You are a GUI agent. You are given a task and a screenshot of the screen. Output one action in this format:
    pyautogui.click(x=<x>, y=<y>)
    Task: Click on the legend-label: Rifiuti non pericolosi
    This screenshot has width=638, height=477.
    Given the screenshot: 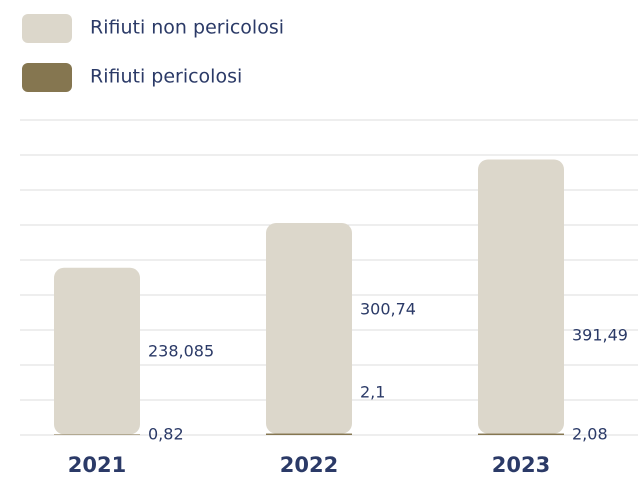 What is the action you would take?
    pyautogui.click(x=187, y=28)
    